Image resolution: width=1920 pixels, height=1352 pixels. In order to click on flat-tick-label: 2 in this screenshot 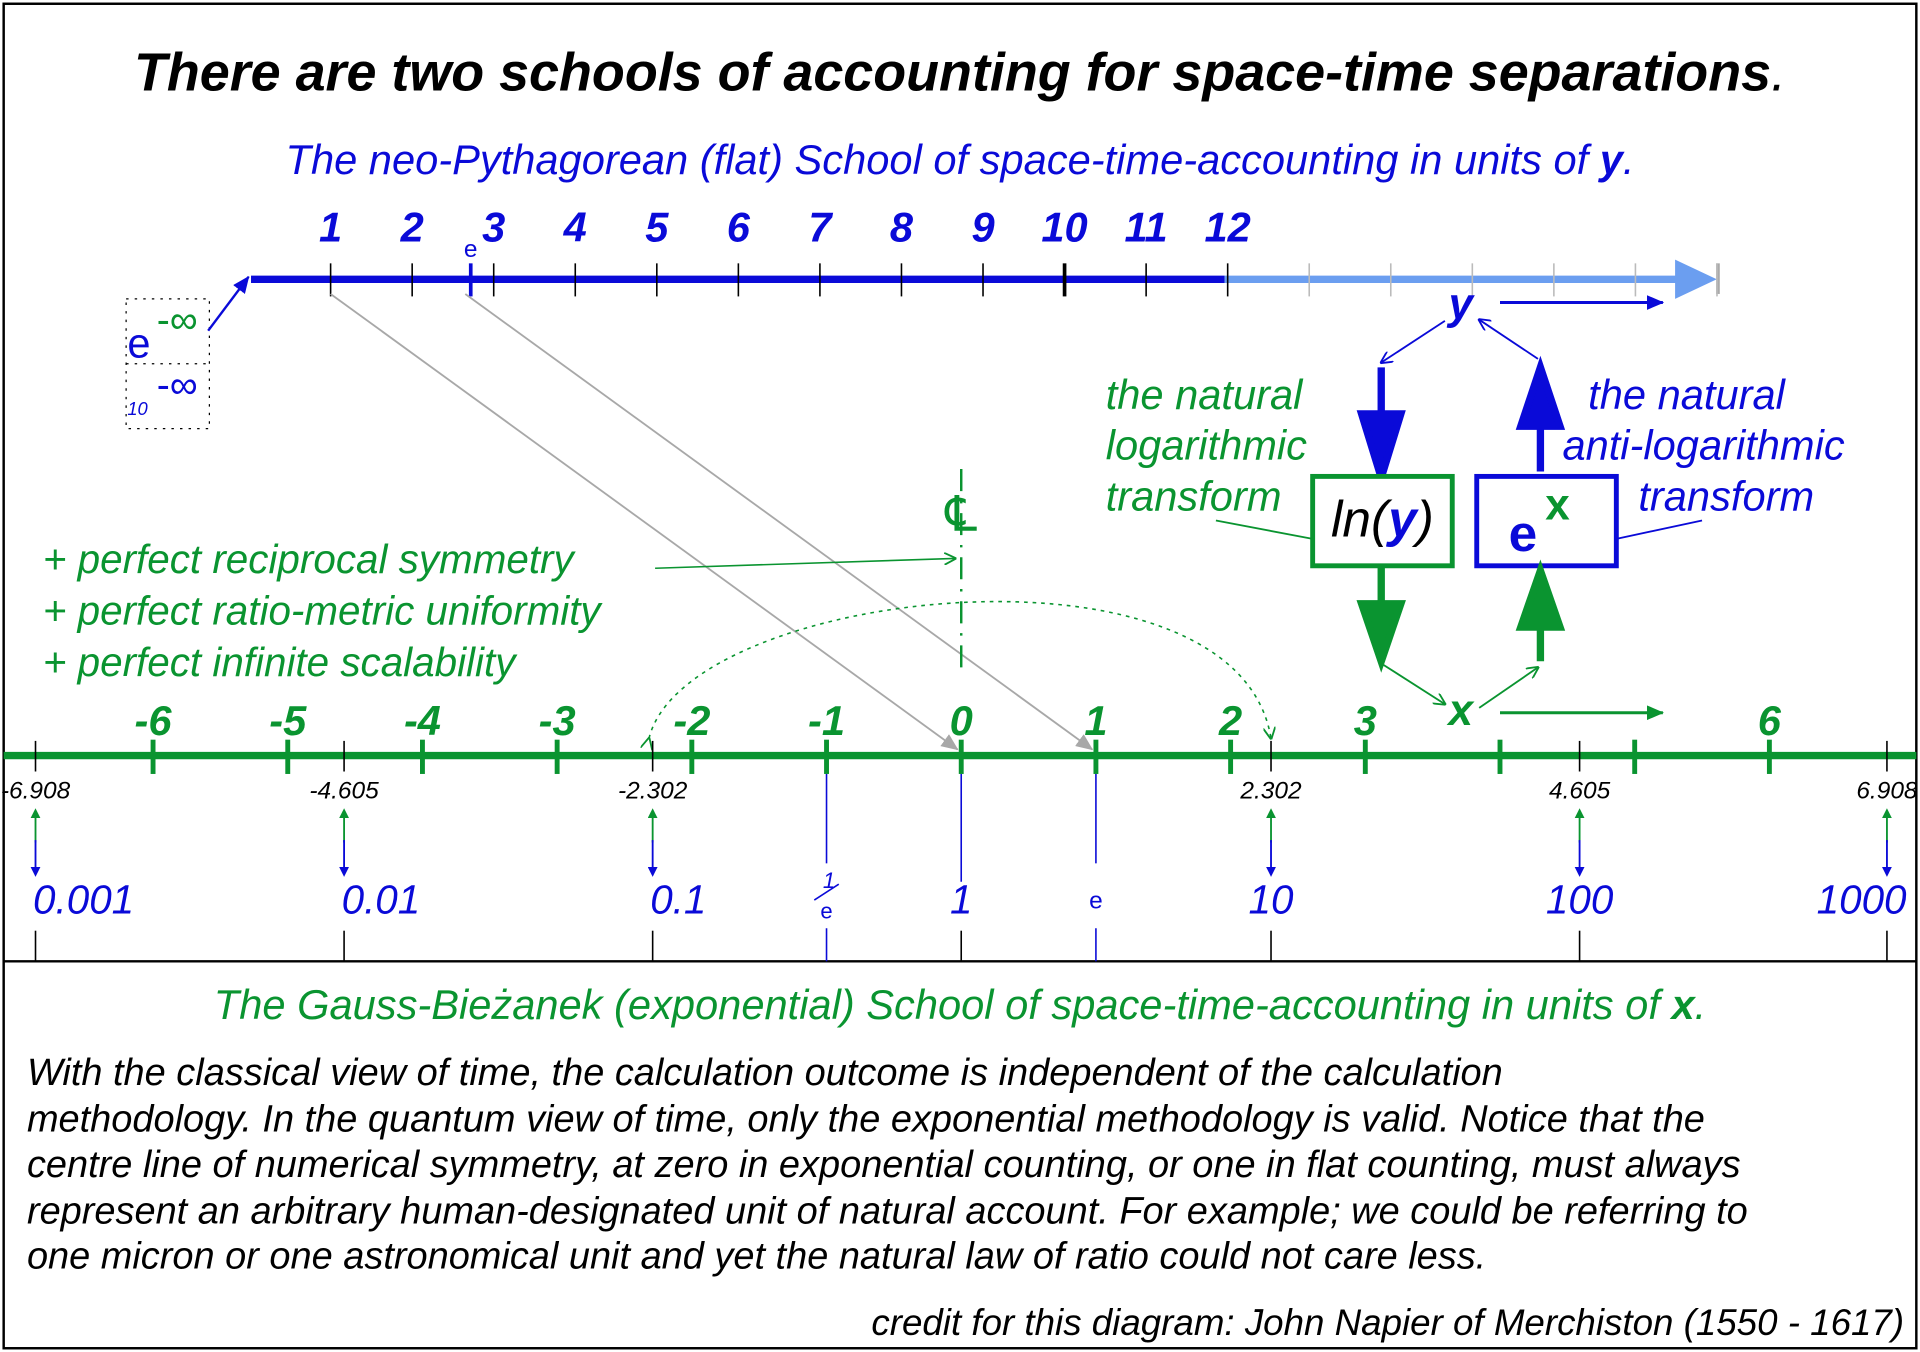, I will do `click(412, 226)`.